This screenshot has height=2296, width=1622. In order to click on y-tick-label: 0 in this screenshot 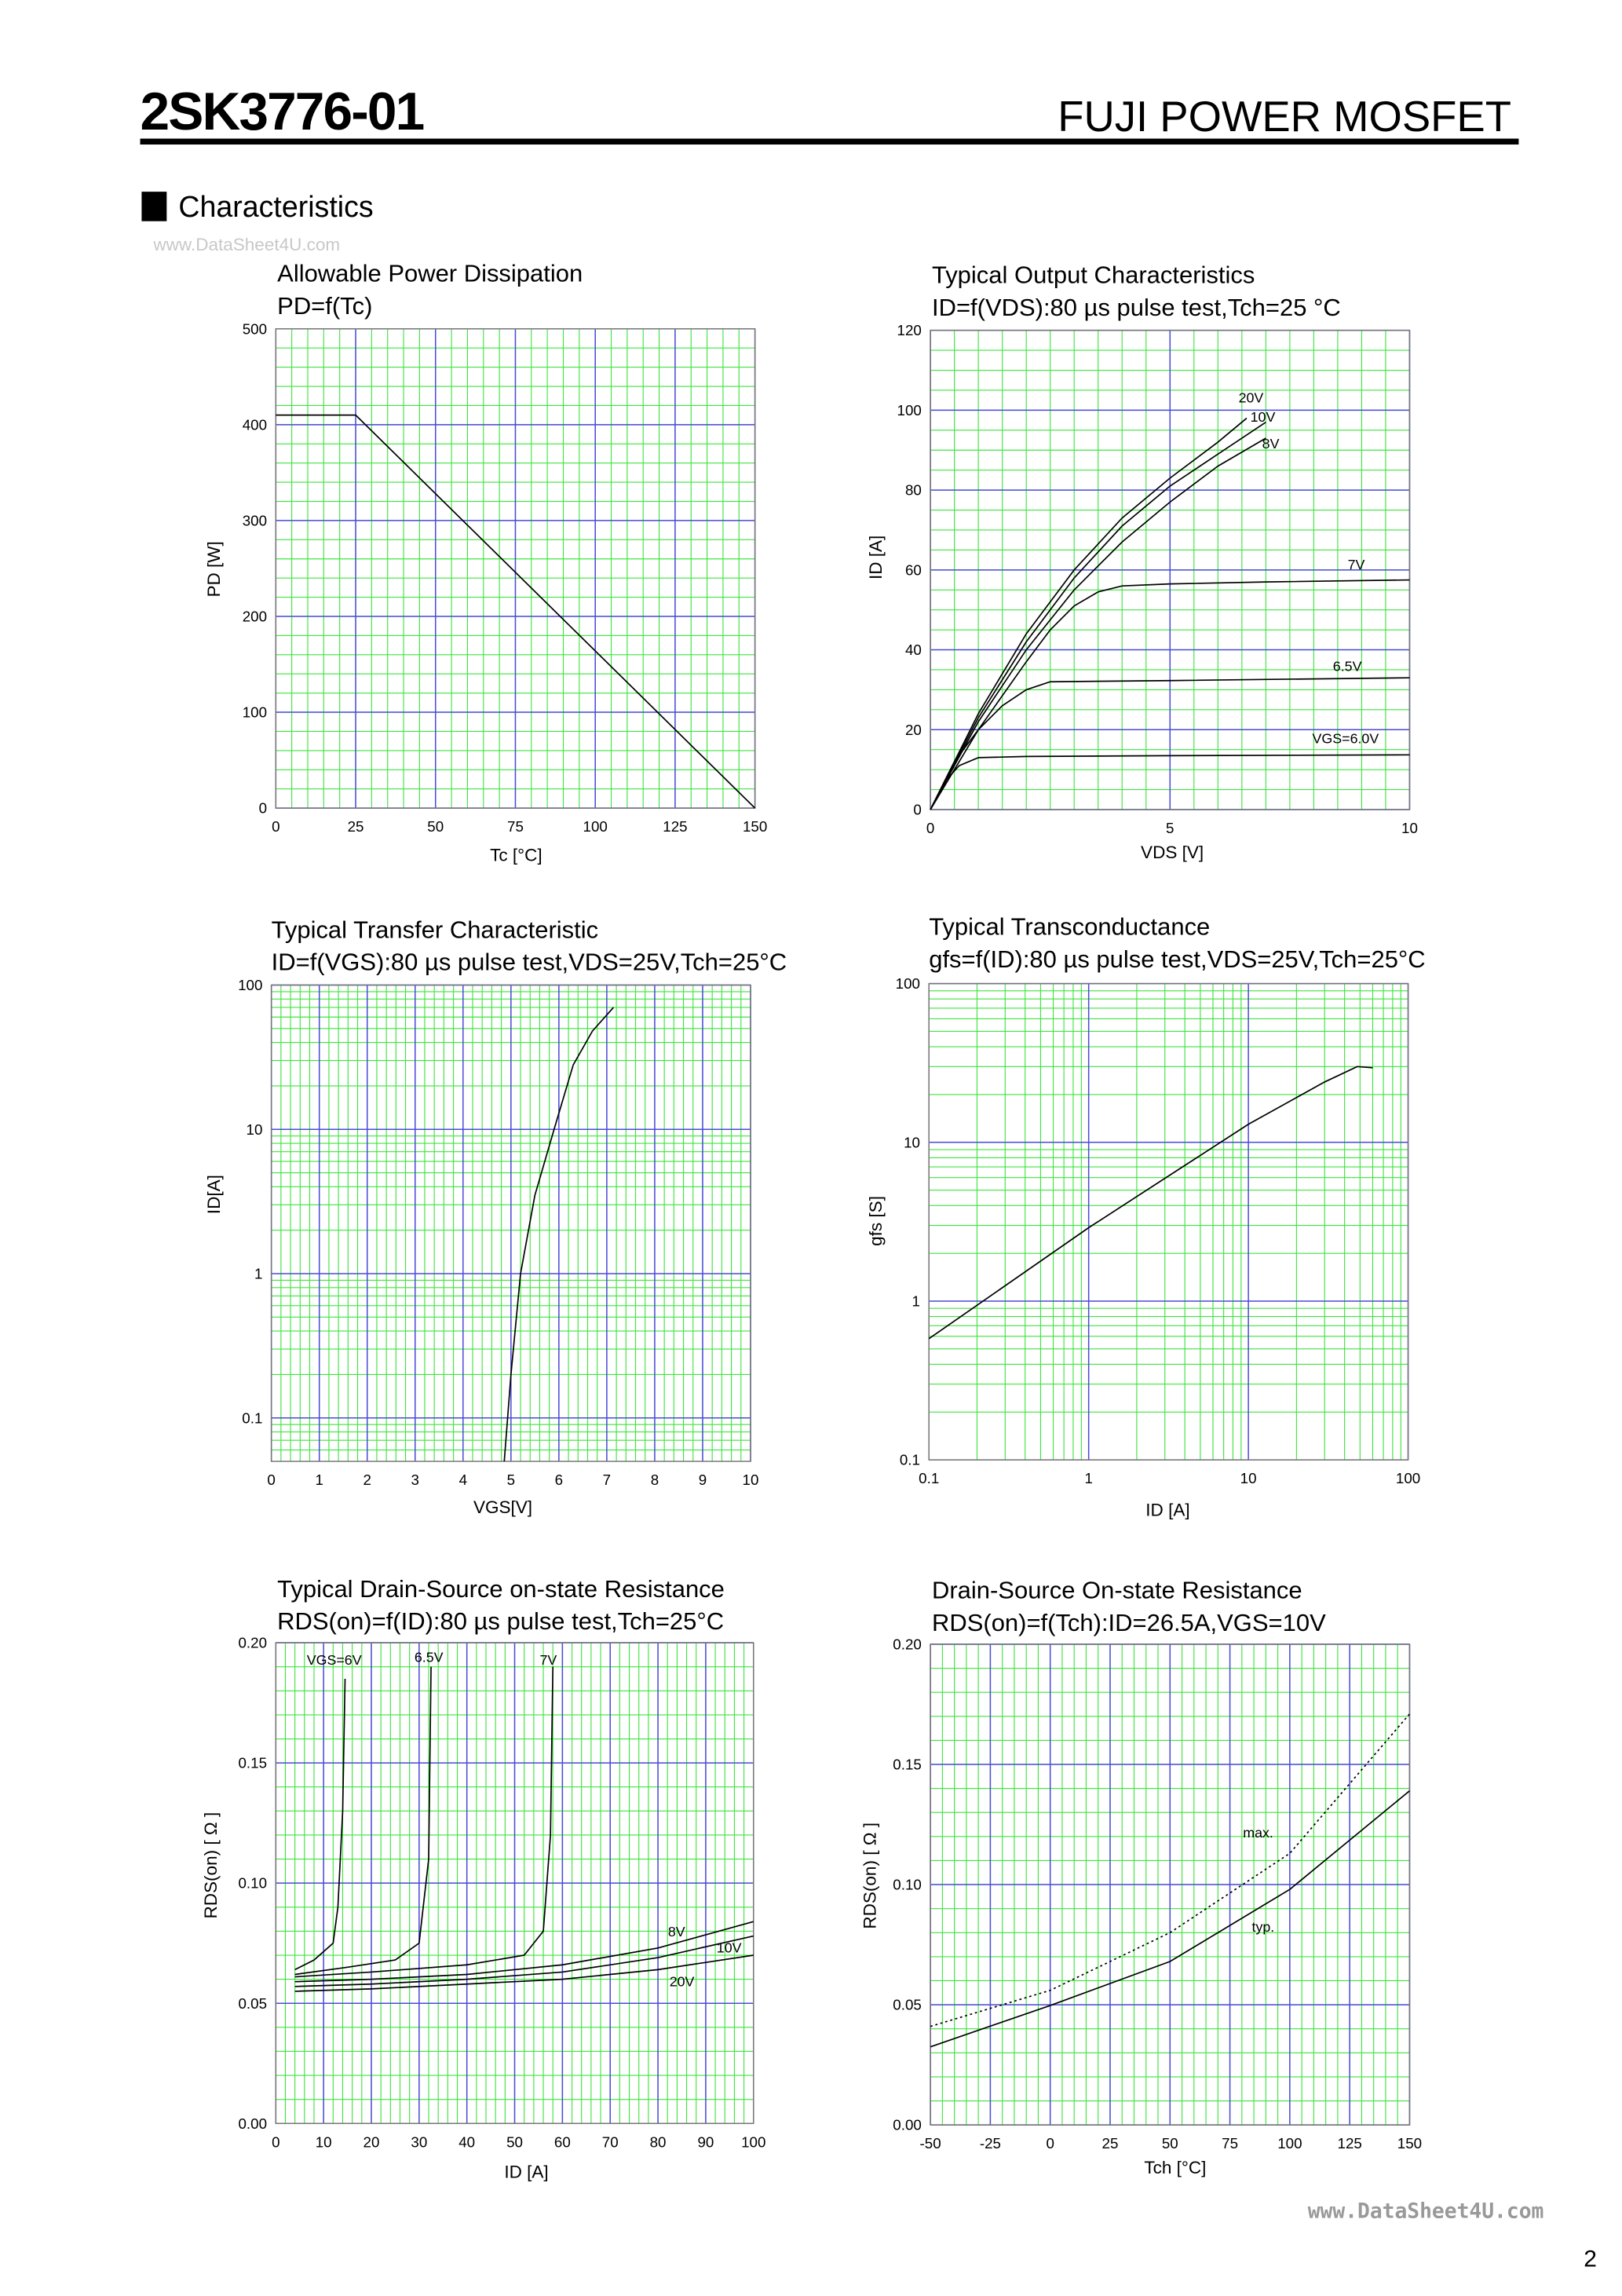, I will do `click(263, 809)`.